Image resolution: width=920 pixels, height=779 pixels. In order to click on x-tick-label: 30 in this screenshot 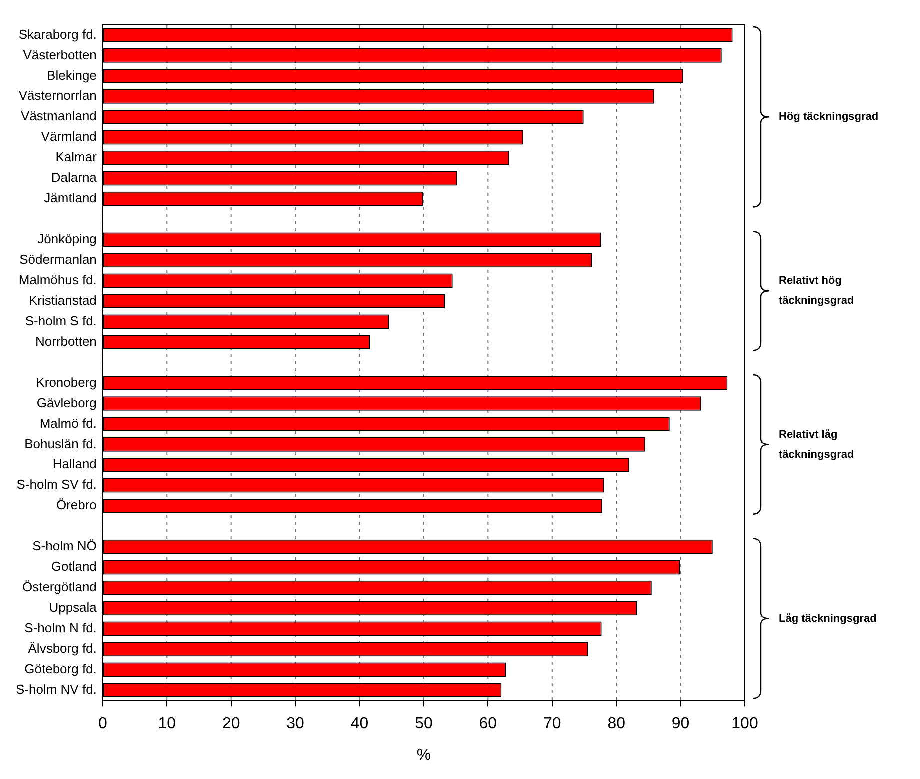, I will do `click(295, 724)`.